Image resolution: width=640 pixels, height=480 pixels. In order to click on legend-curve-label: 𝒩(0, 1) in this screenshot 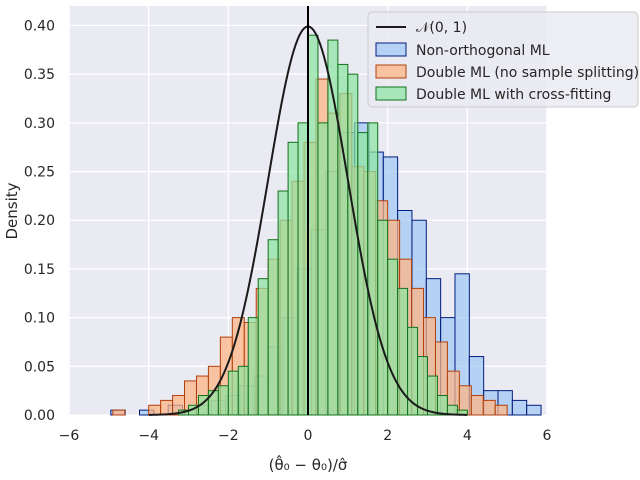, I will do `click(441, 28)`.